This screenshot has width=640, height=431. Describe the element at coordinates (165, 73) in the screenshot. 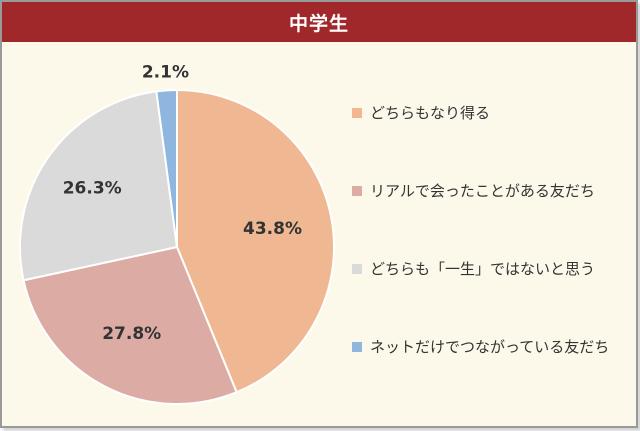

I see `data-label-4: 2.1%` at that location.